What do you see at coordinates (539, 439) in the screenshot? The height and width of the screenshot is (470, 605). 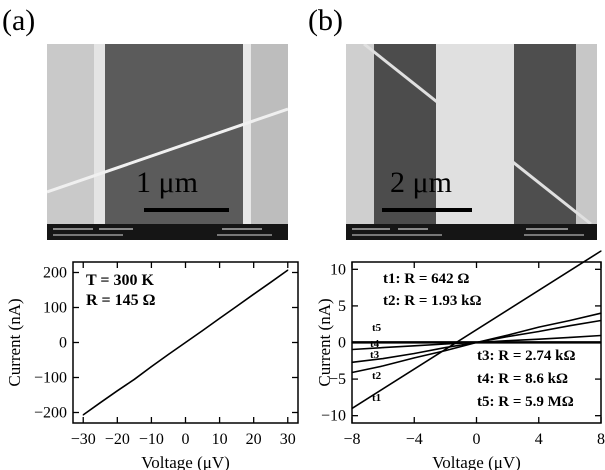 I see `x-tick-label: 4` at bounding box center [539, 439].